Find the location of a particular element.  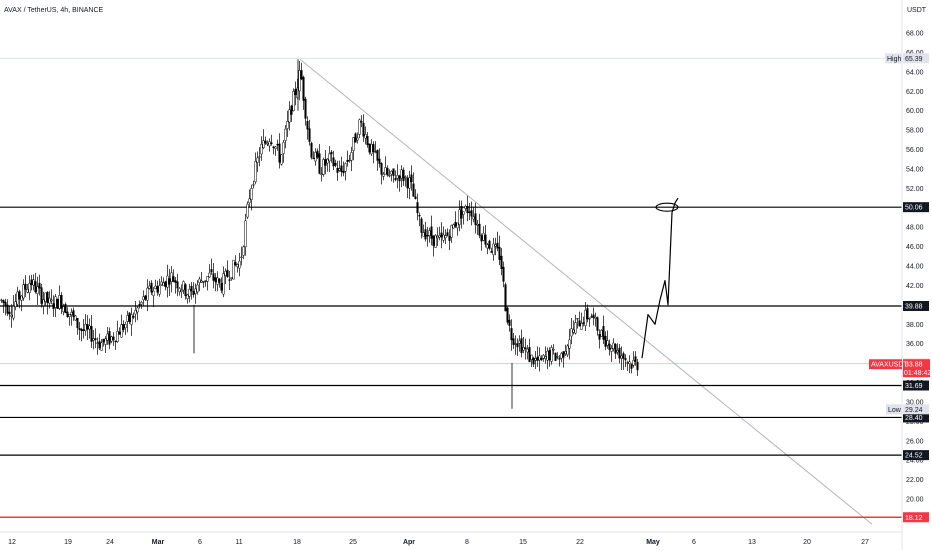

y-tick-label: 60.00 is located at coordinates (915, 111).